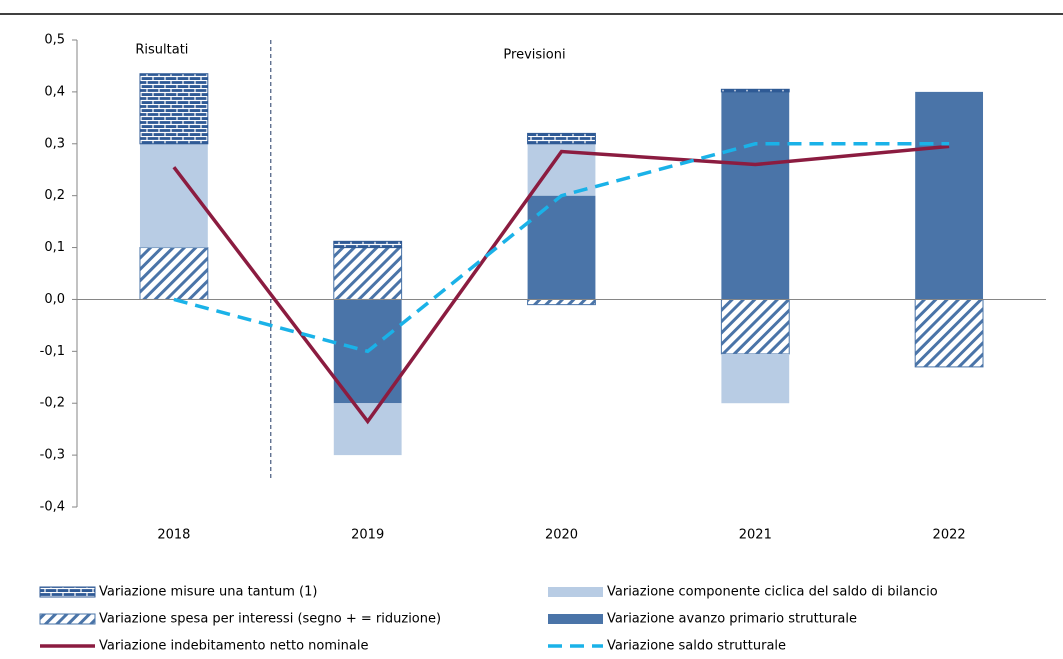  What do you see at coordinates (52, 351) in the screenshot?
I see `y-tick-label: -0,1` at bounding box center [52, 351].